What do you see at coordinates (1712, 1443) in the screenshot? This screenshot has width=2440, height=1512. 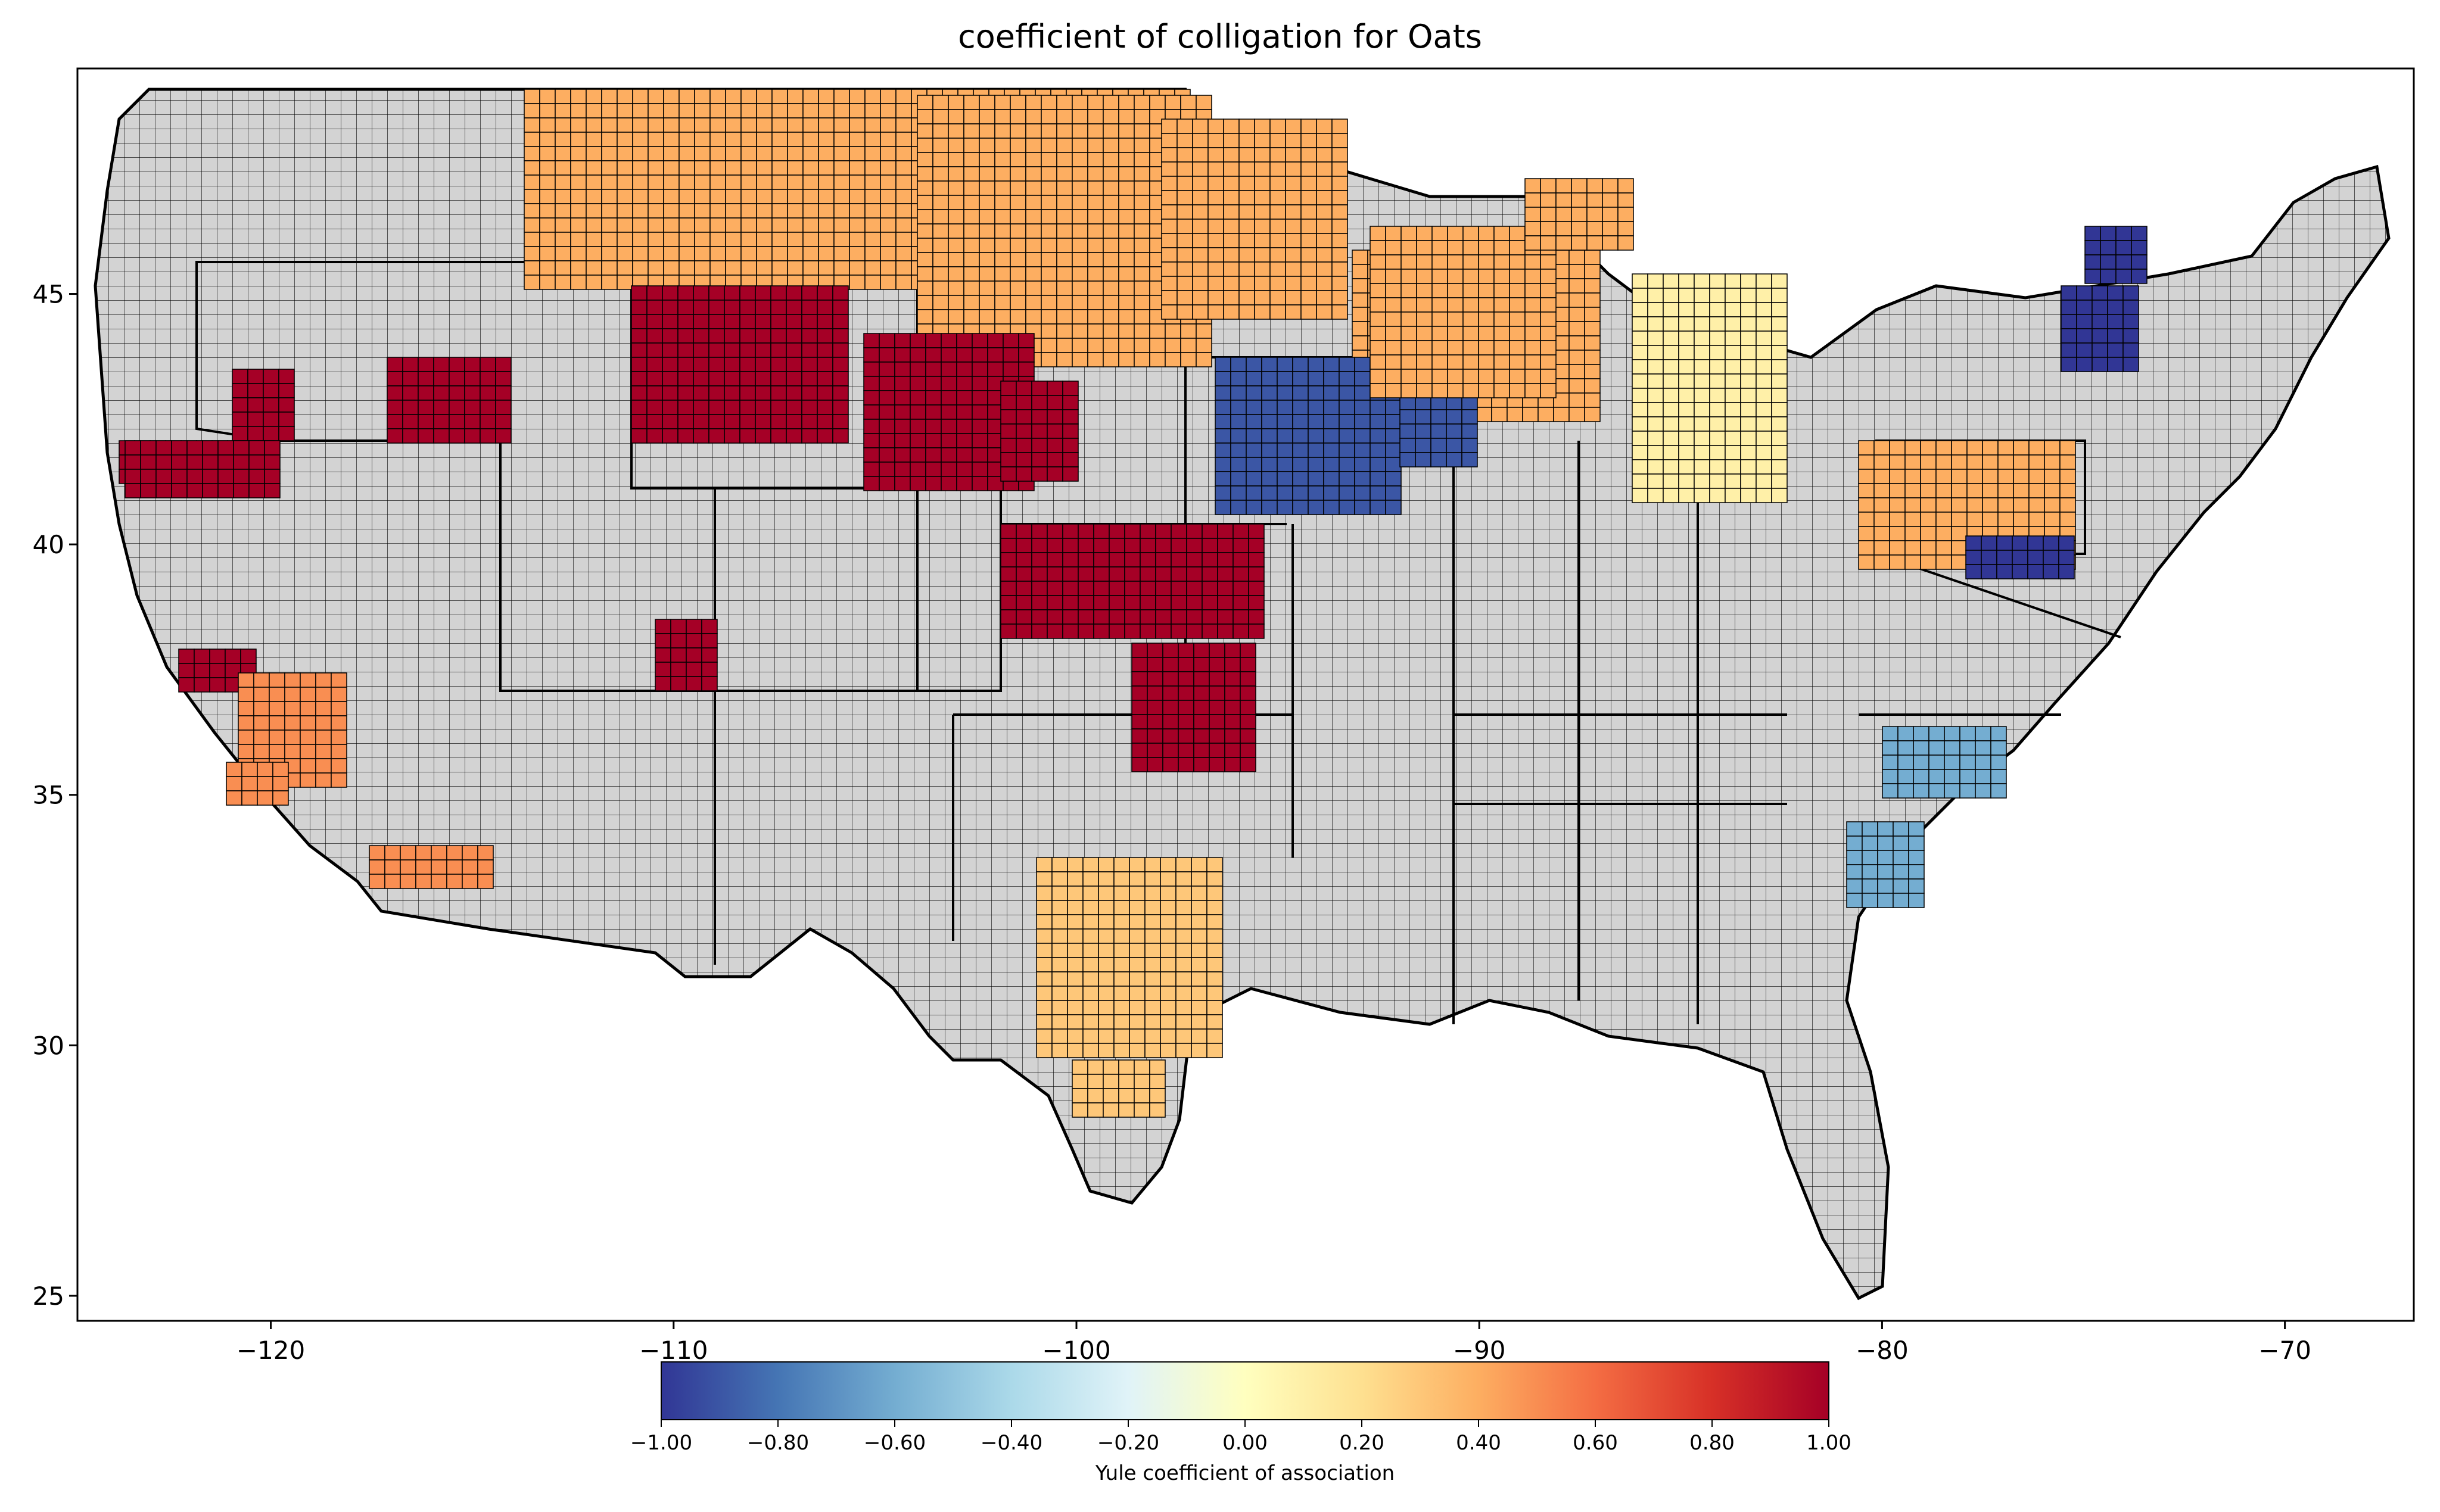 I see `colorbar-tick-label: 0.80` at bounding box center [1712, 1443].